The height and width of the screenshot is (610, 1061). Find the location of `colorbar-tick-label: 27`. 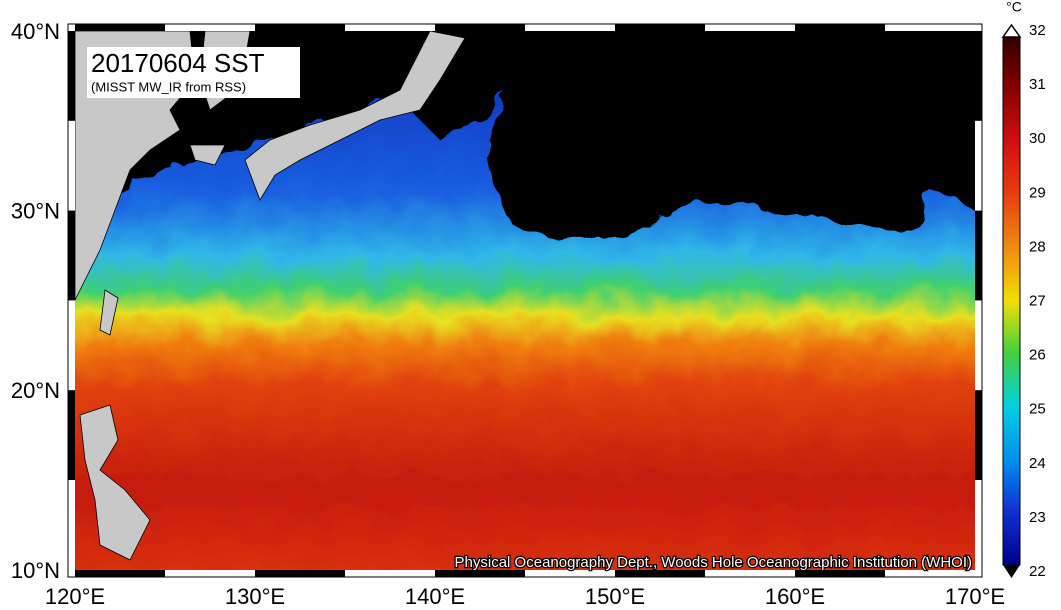

colorbar-tick-label: 27 is located at coordinates (1037, 300).